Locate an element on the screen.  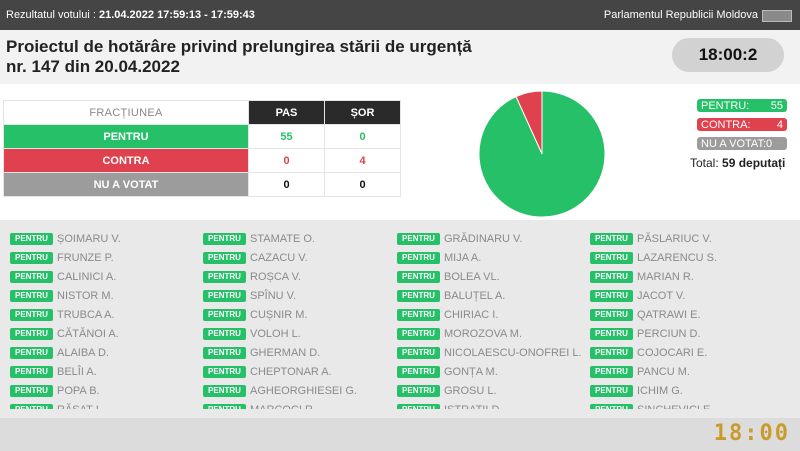
list-item: PENTRU BOLEA VL. is located at coordinates (492, 276).